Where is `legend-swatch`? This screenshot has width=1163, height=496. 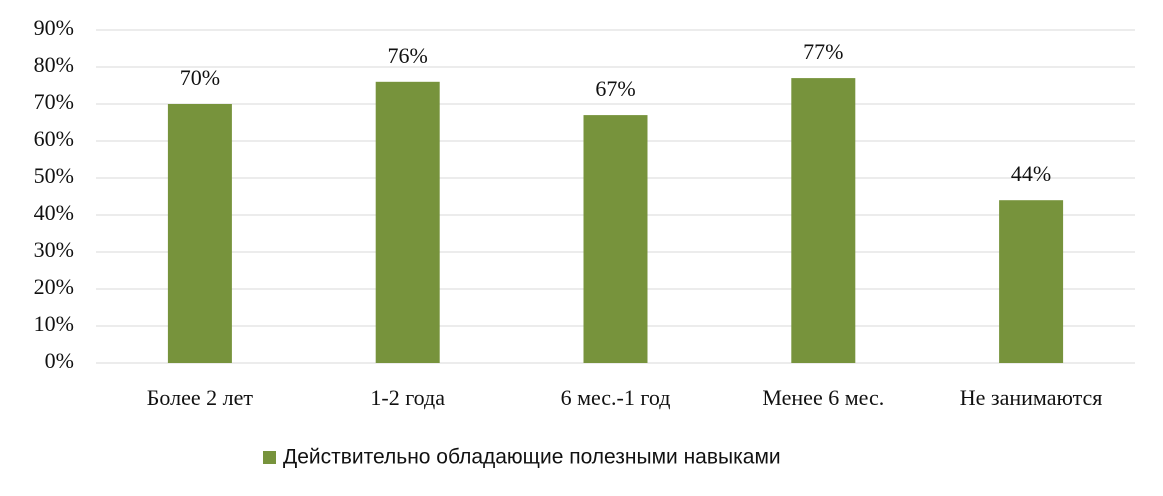
legend-swatch is located at coordinates (269, 457).